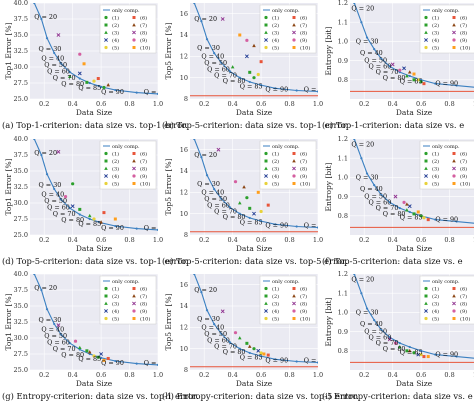 The height and width of the screenshot is (405, 474). What do you see at coordinates (463, 153) in the screenshot?
I see `legend-entry: (6)` at bounding box center [463, 153].